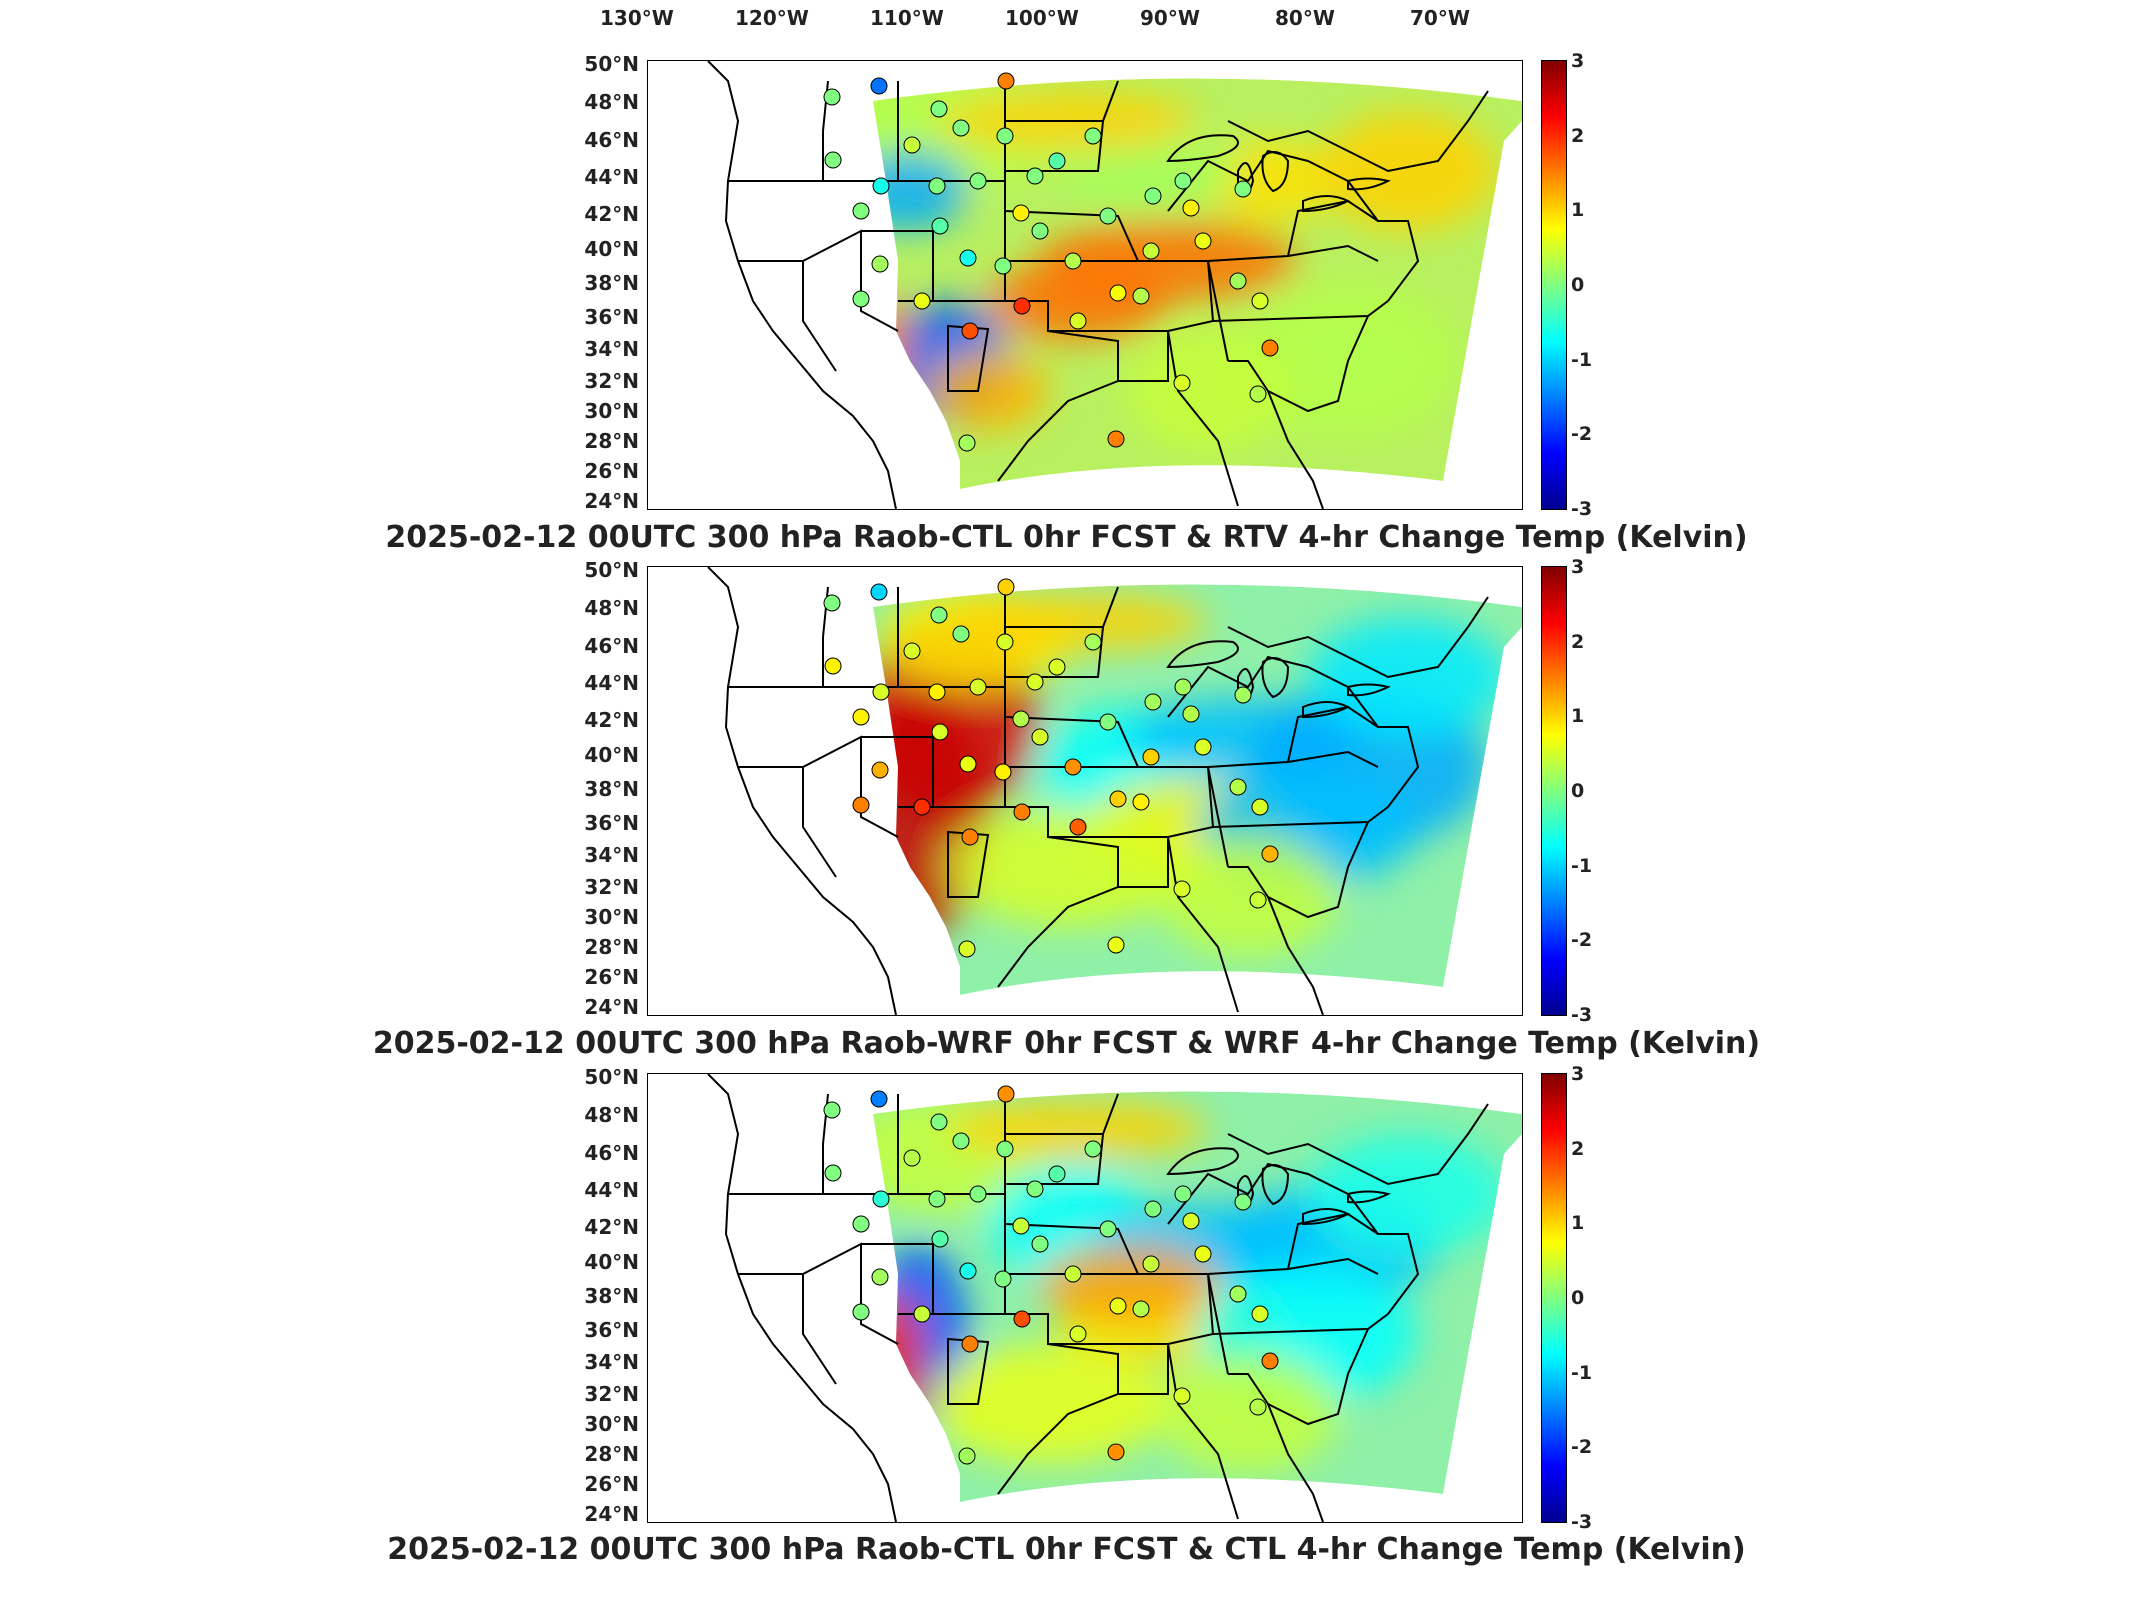 This screenshot has height=1600, width=2133. I want to click on colorbar, so click(1554, 1298).